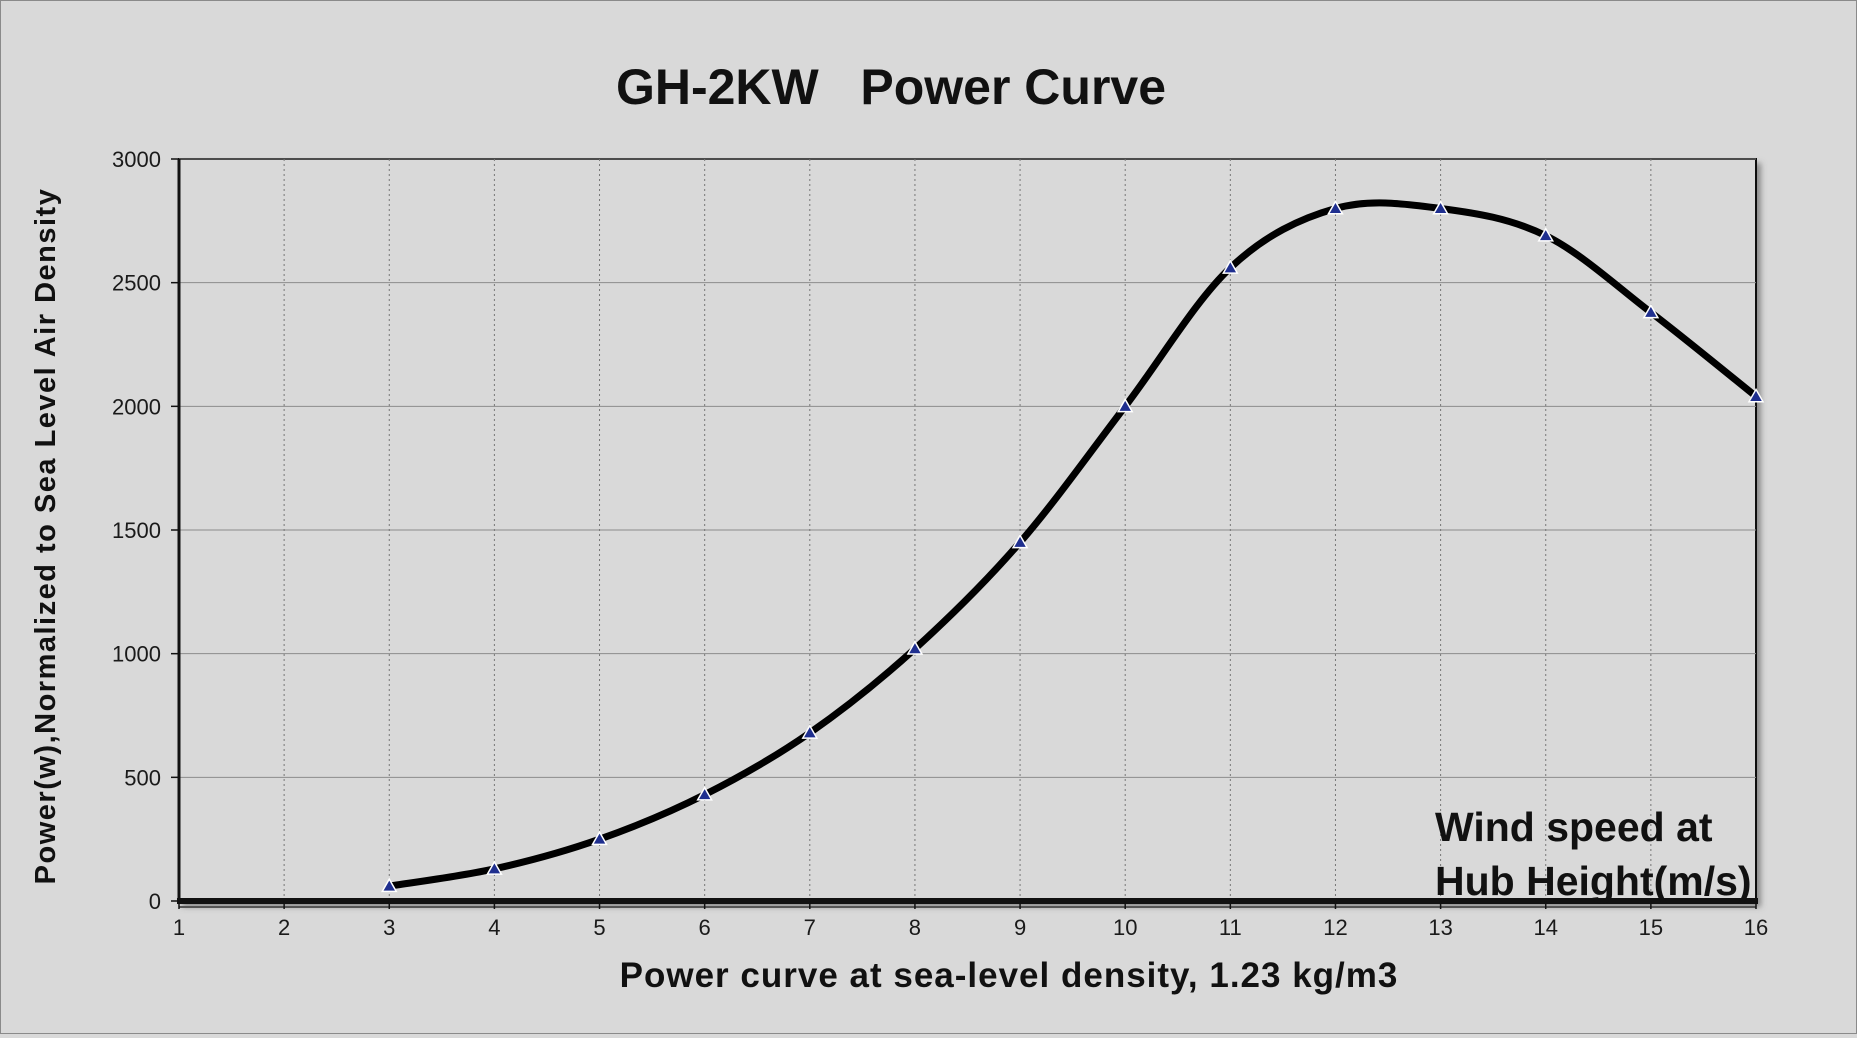 The image size is (1857, 1038). I want to click on y-tick-label: 1500, so click(136, 530).